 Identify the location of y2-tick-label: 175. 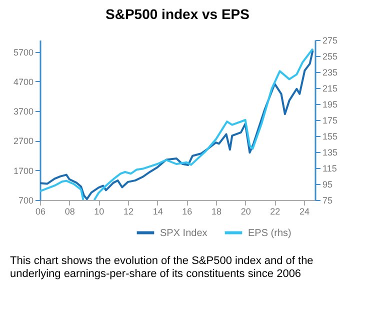
(330, 121).